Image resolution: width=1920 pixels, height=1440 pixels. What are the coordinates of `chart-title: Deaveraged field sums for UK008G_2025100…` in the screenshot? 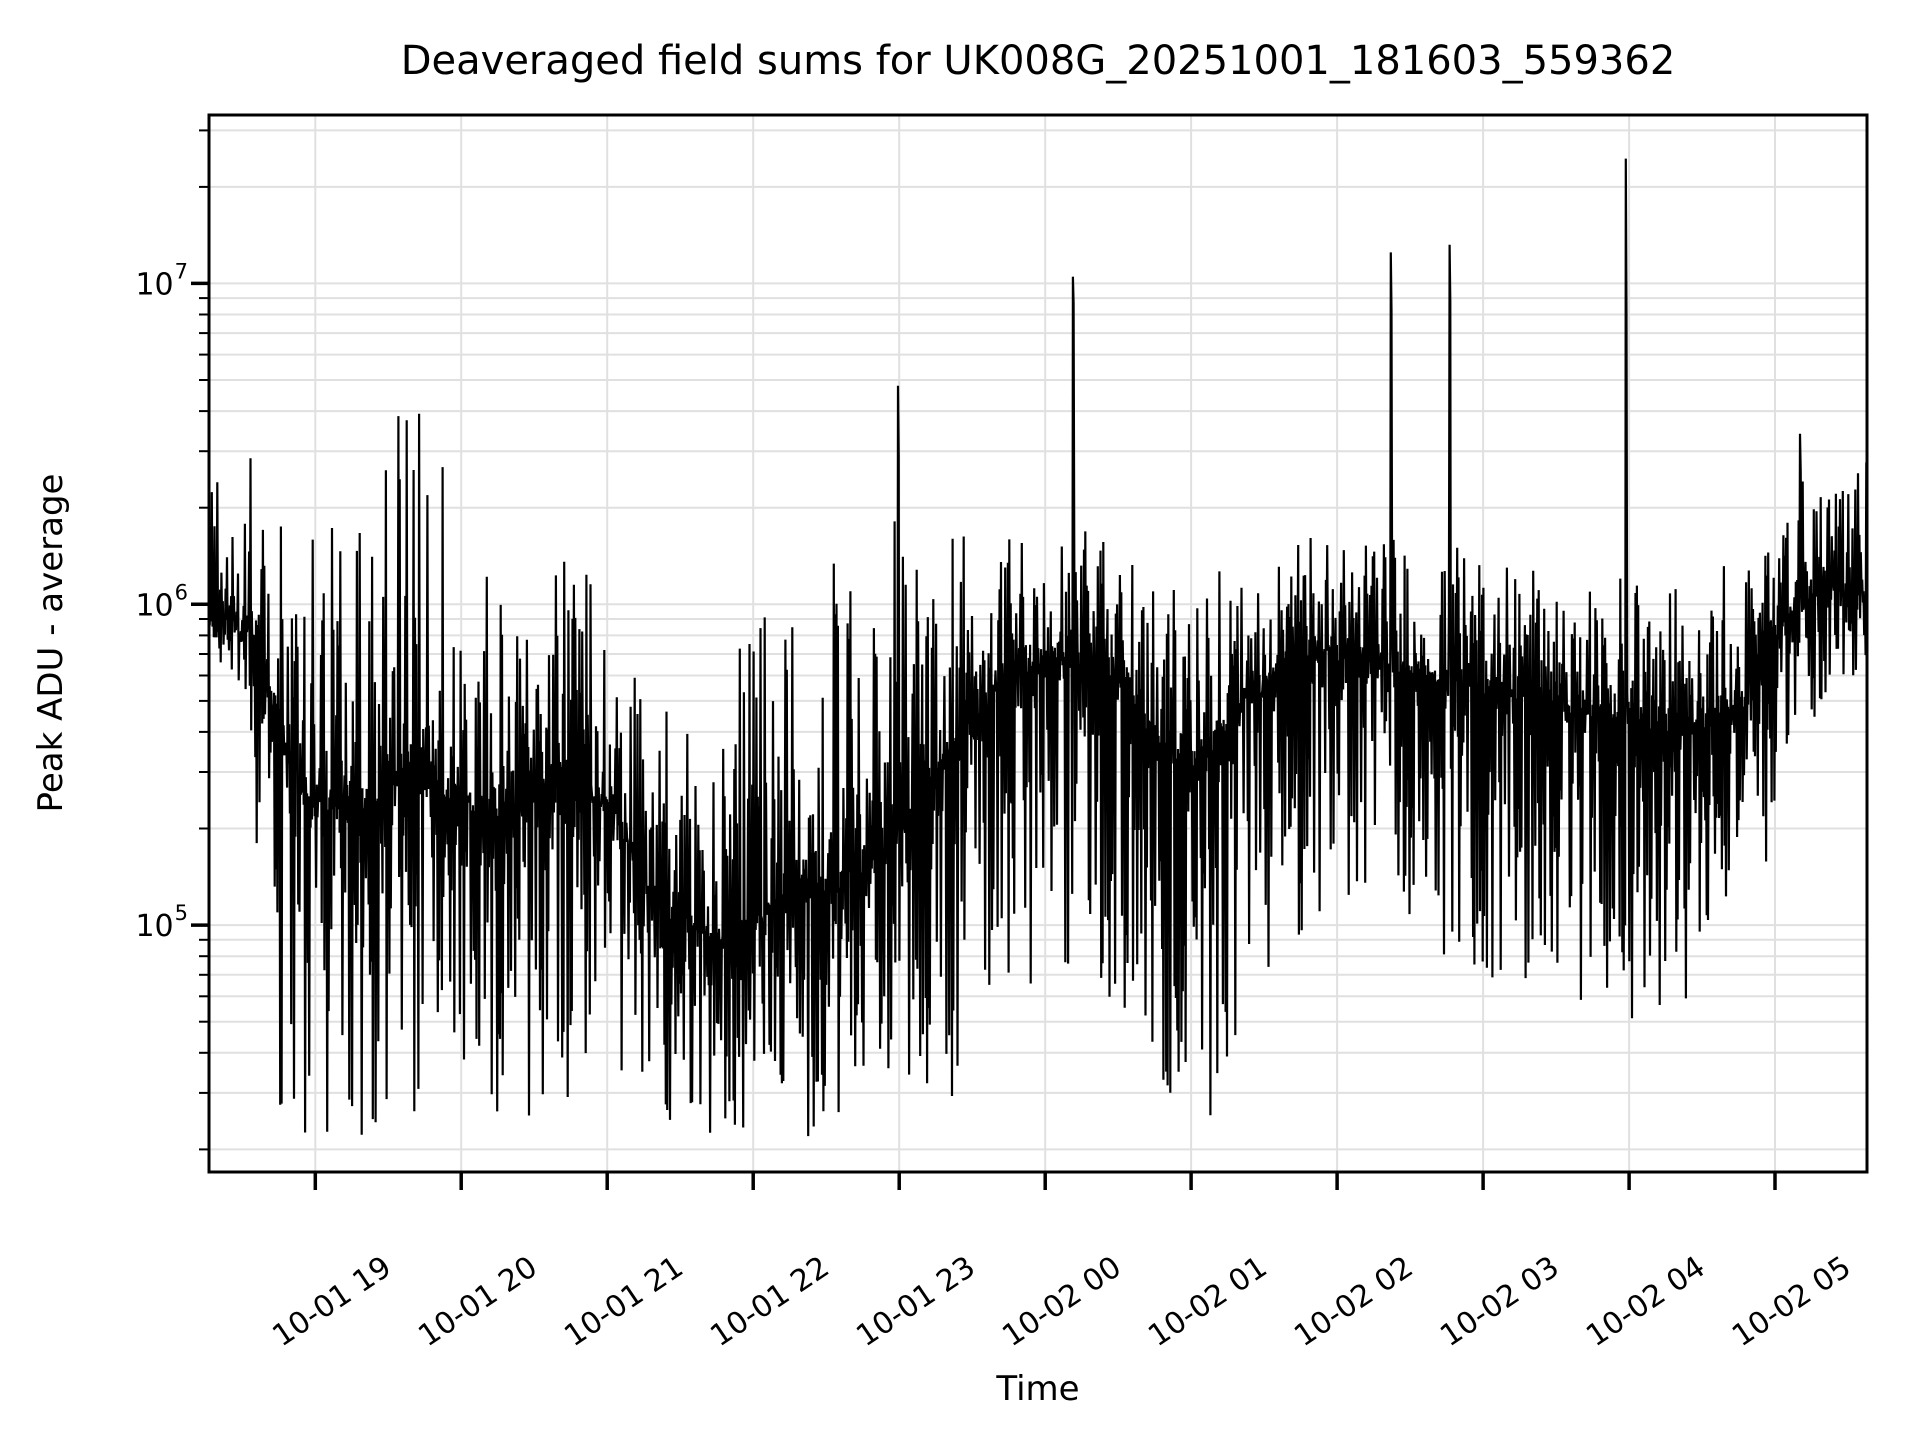 It's located at (1038, 61).